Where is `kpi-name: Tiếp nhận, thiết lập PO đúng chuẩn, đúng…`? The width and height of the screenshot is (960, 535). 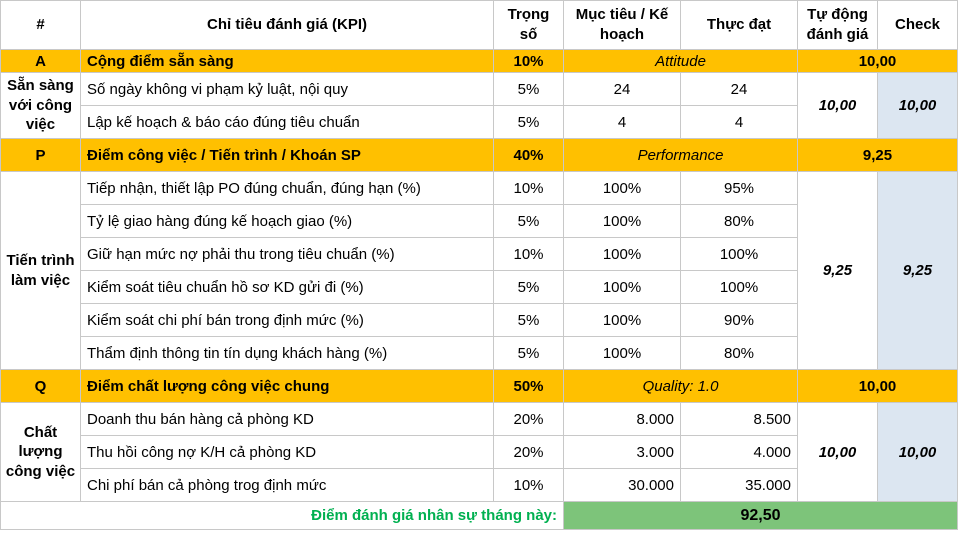
kpi-name: Tiếp nhận, thiết lập PO đúng chuẩn, đúng… is located at coordinates (287, 188).